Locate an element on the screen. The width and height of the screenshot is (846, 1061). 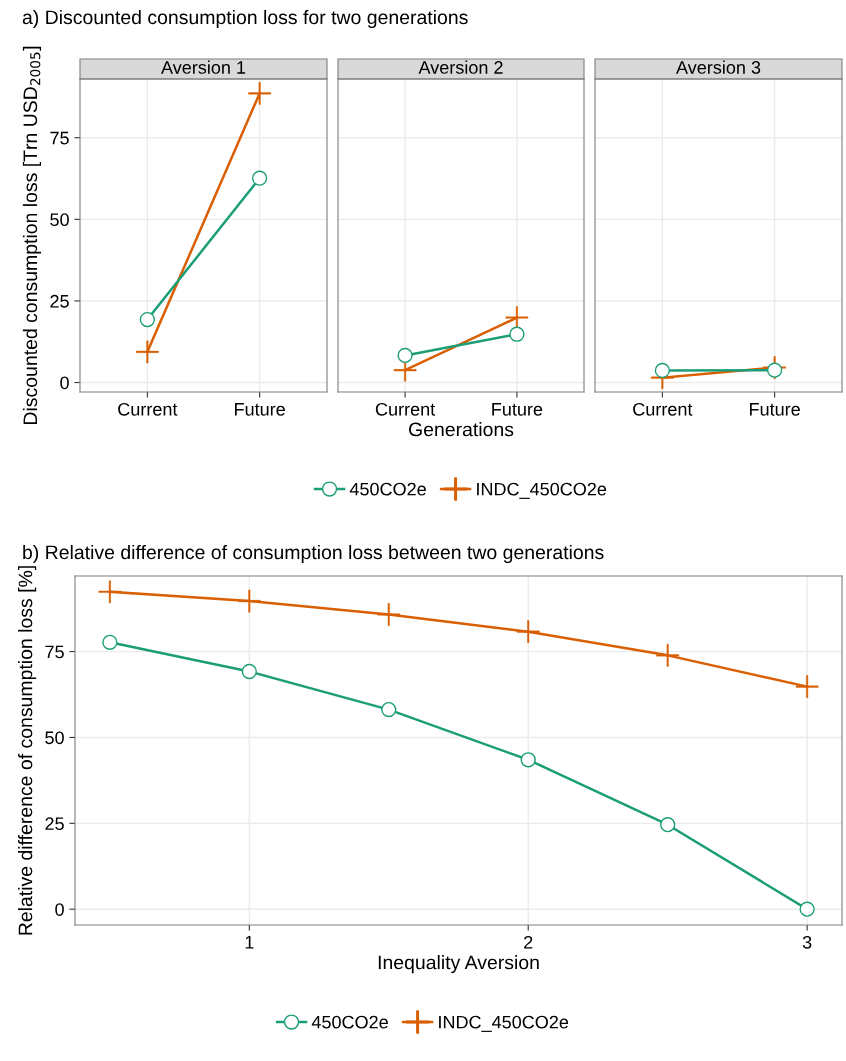
chart-subtitle: Aversion 1 is located at coordinates (203, 67).